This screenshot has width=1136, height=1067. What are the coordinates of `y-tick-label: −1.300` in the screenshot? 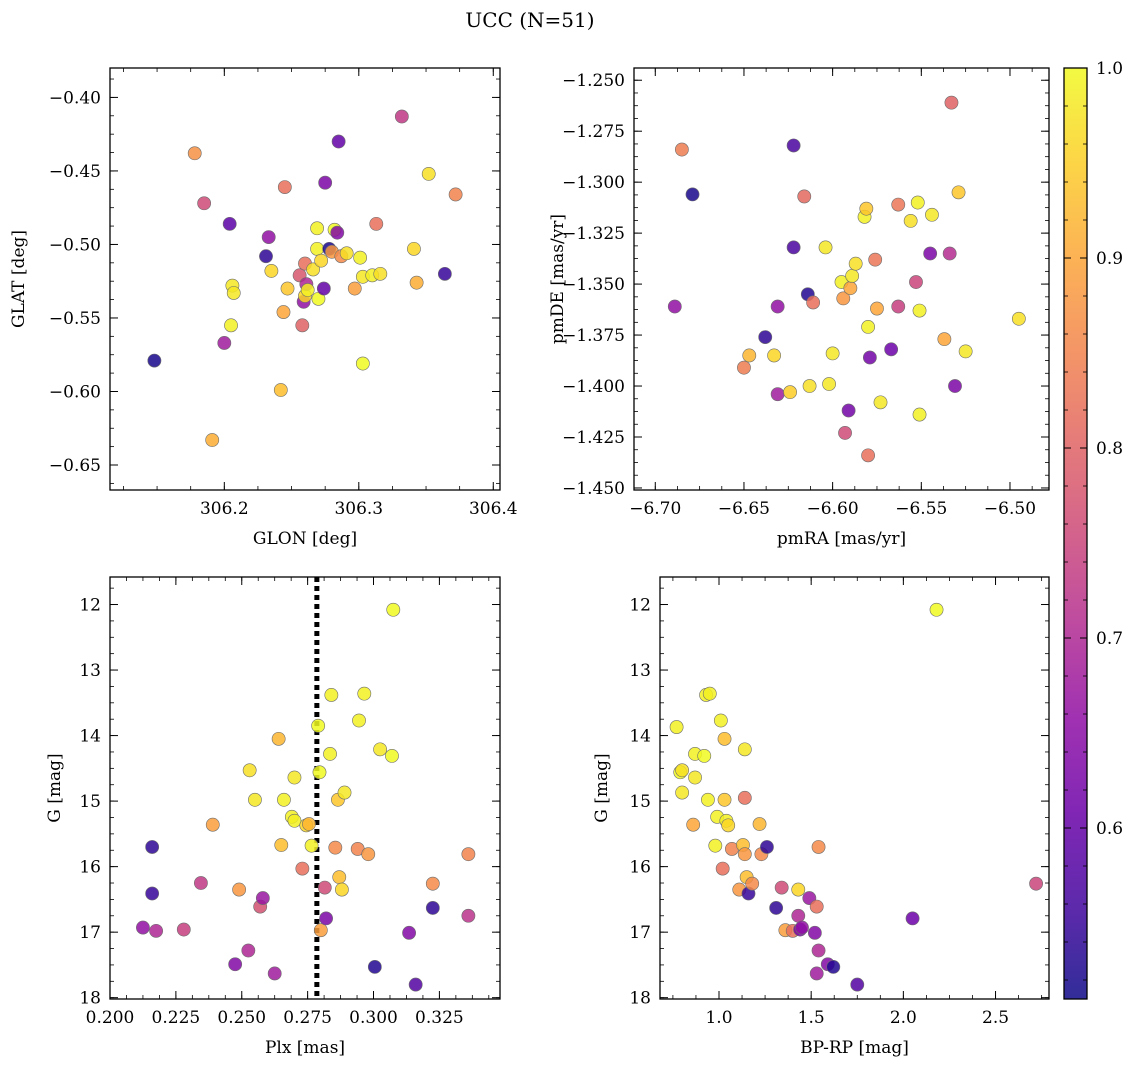 It's located at (593, 183).